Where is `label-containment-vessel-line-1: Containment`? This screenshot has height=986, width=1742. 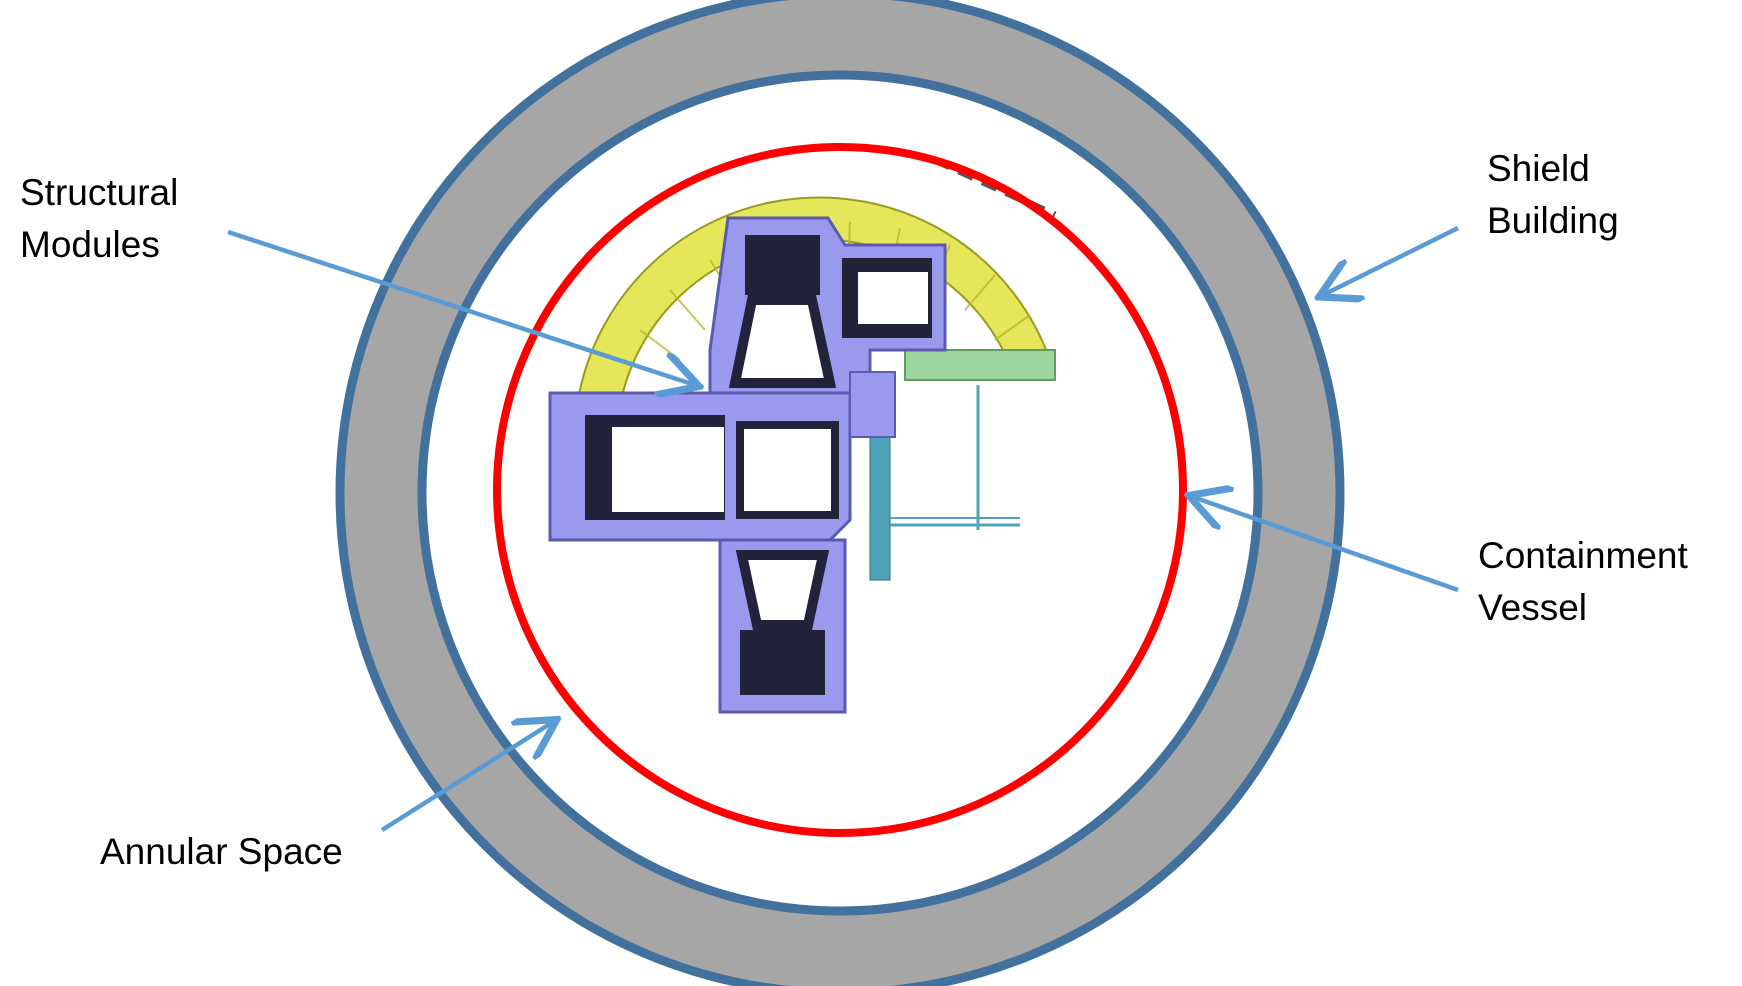 label-containment-vessel-line-1: Containment is located at coordinates (1583, 555).